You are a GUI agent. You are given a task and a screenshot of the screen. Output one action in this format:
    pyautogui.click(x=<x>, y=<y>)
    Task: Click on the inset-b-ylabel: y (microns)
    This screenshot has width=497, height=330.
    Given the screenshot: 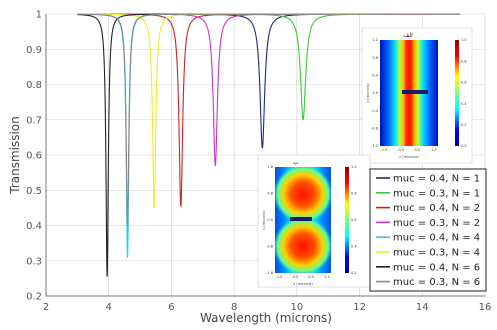 What is the action you would take?
    pyautogui.click(x=264, y=219)
    